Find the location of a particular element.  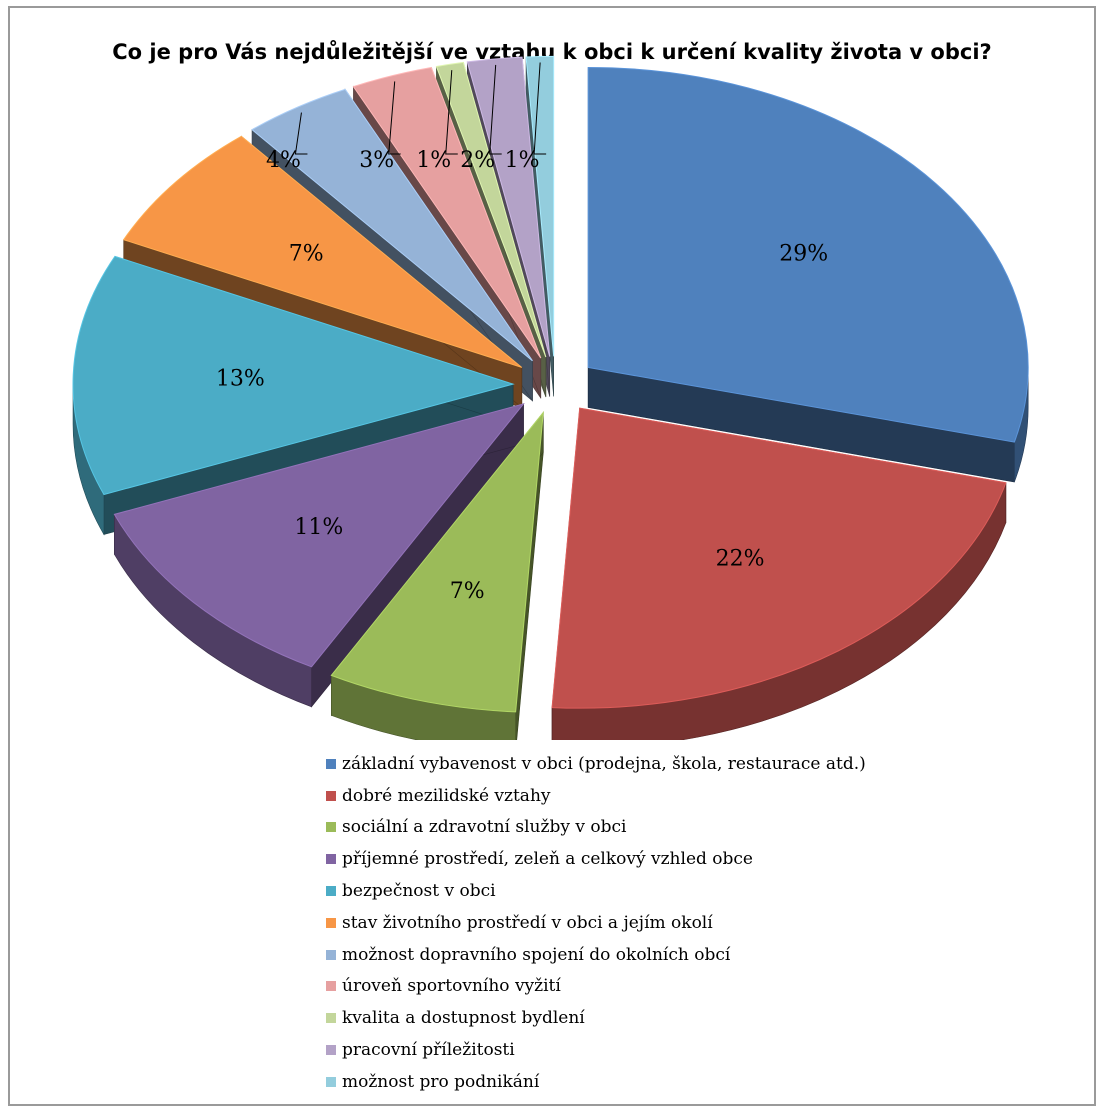

pie-slice-7-top is located at coordinates (392, 225).